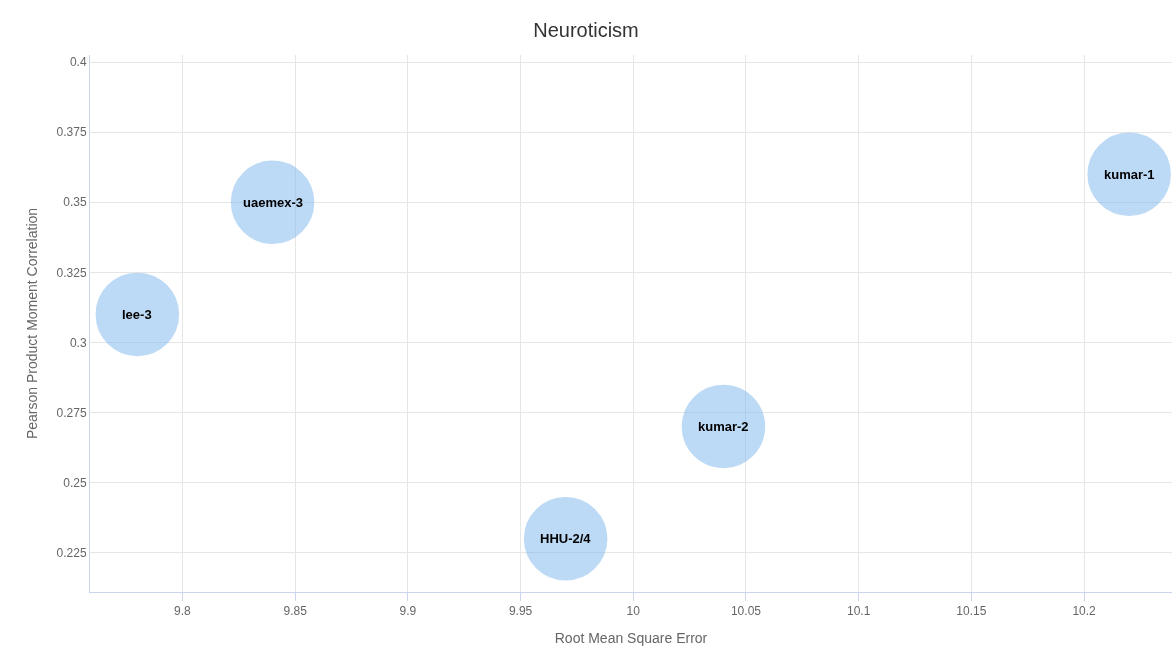 The image size is (1172, 648). Describe the element at coordinates (71, 552) in the screenshot. I see `y-tick-label: 0.225` at that location.